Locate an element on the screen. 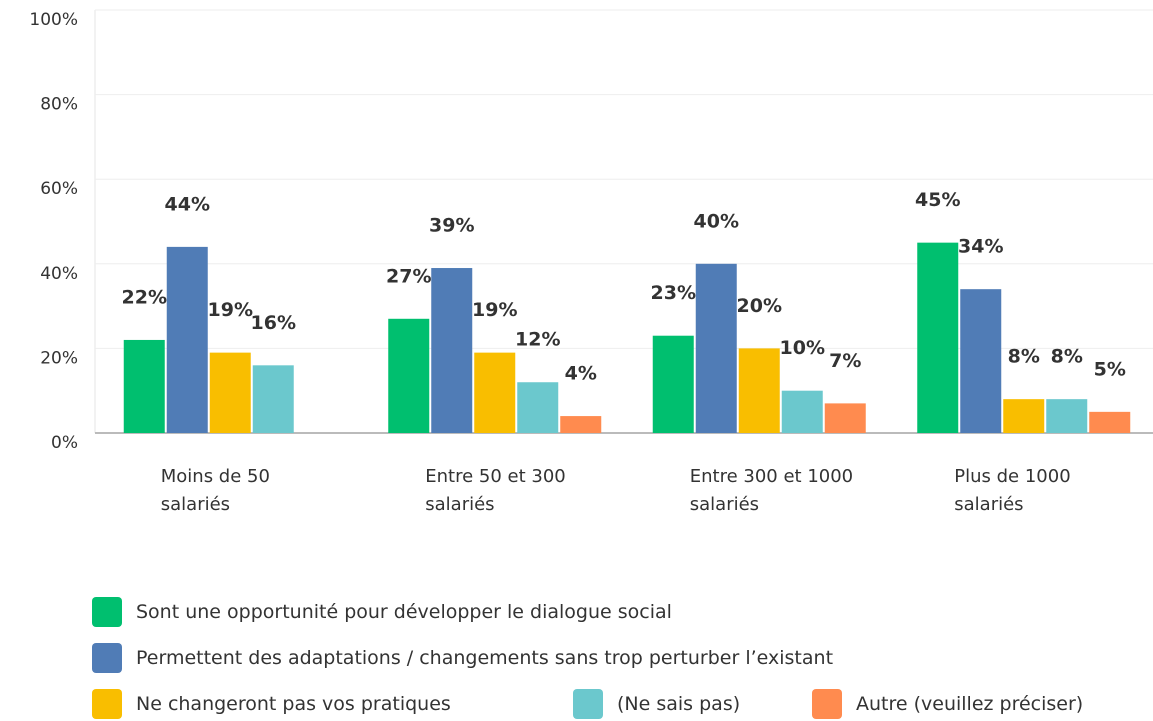 The image size is (1153, 721). value-label: 4% is located at coordinates (581, 374).